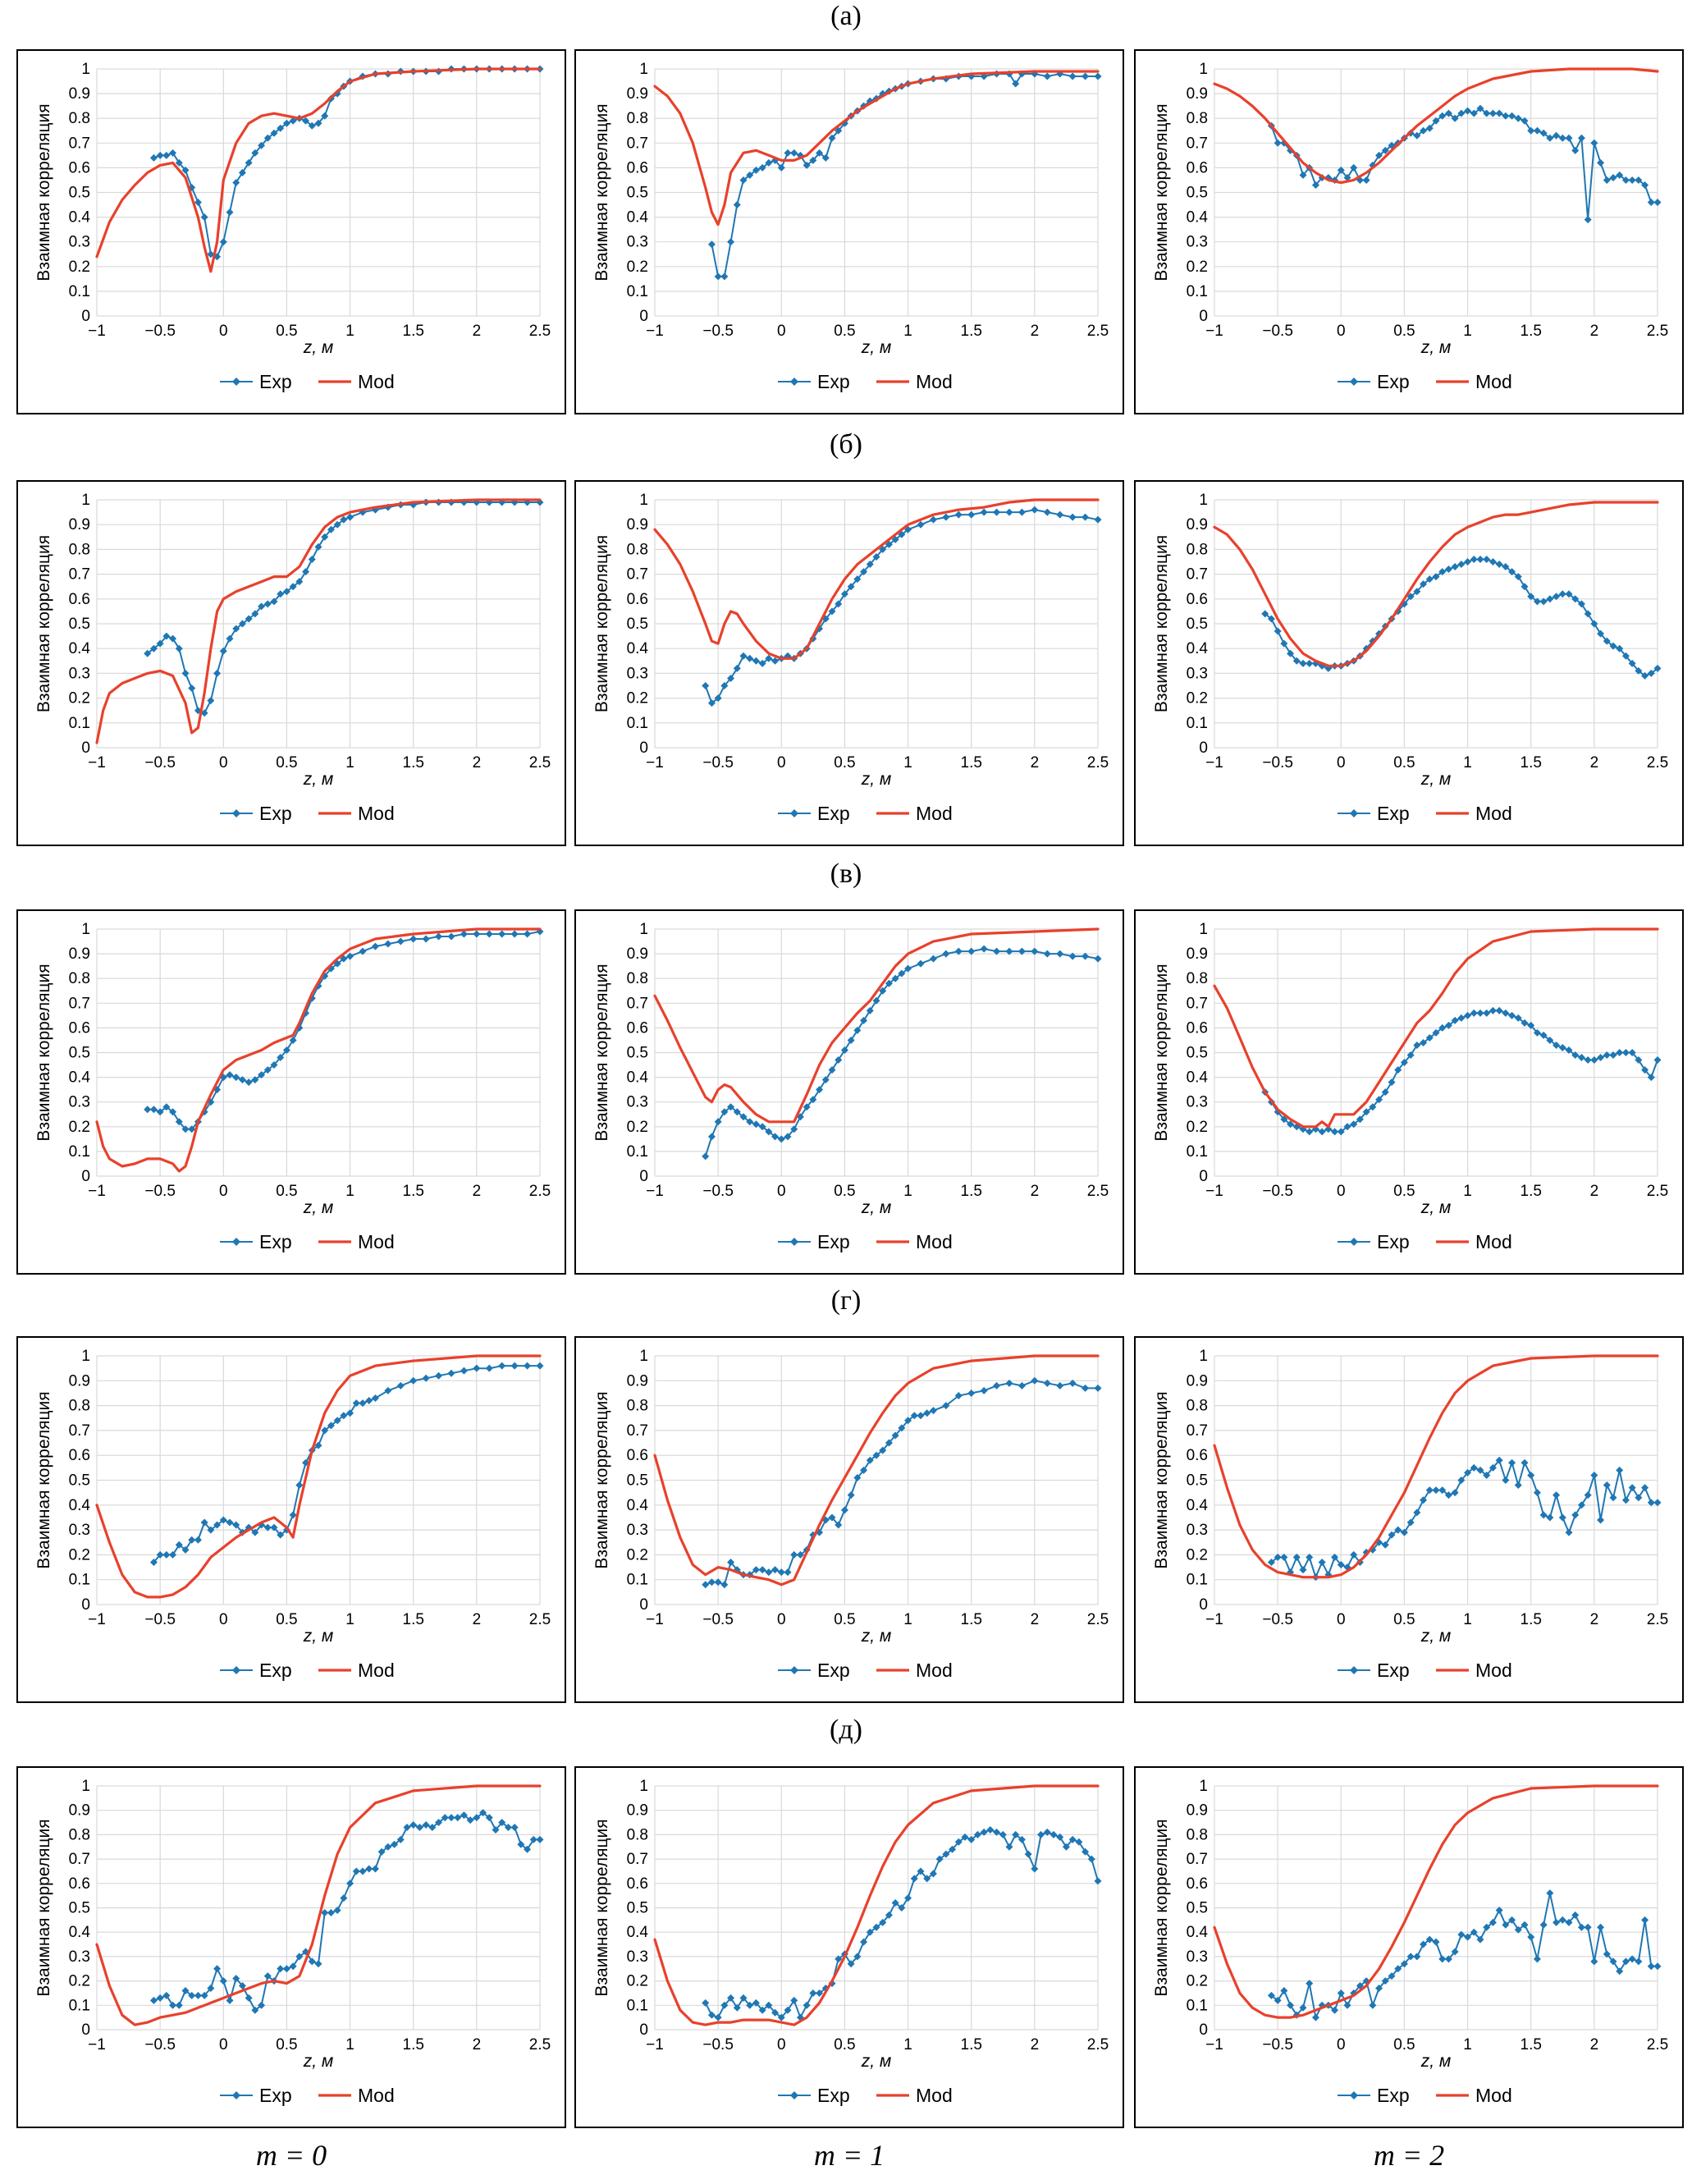 The width and height of the screenshot is (1692, 2184). What do you see at coordinates (275, 1241) in the screenshot?
I see `legend-label-exp: Exp` at bounding box center [275, 1241].